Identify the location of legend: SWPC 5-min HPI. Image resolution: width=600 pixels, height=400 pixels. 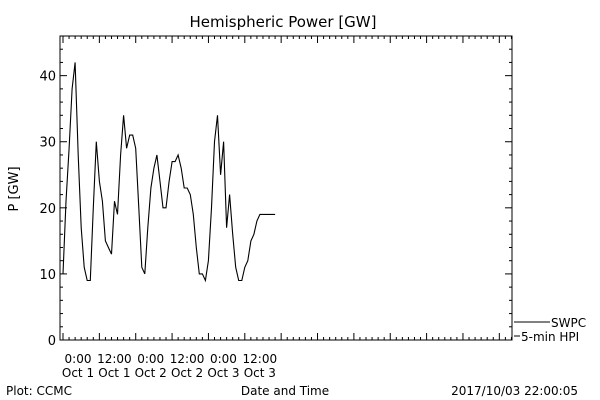
(550, 330).